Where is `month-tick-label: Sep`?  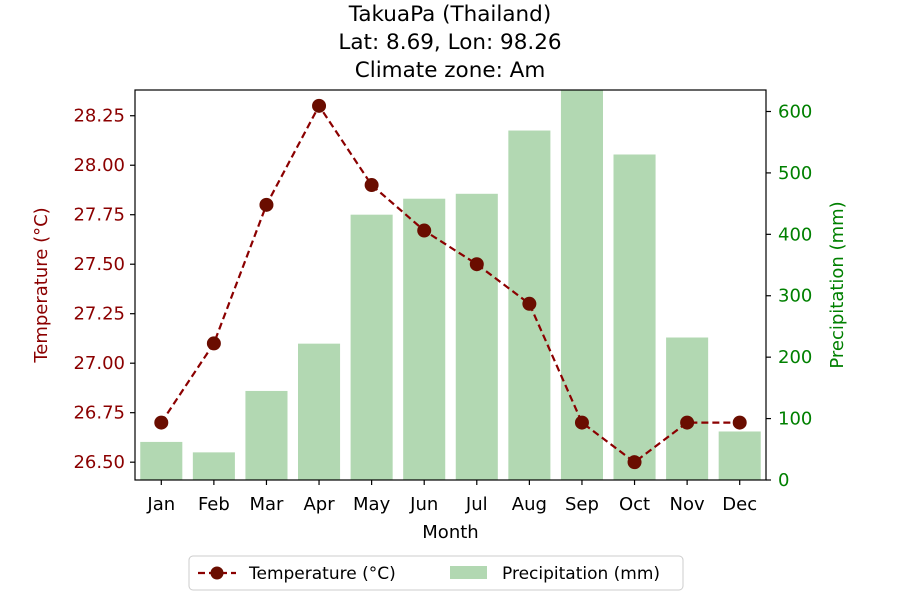 month-tick-label: Sep is located at coordinates (582, 504).